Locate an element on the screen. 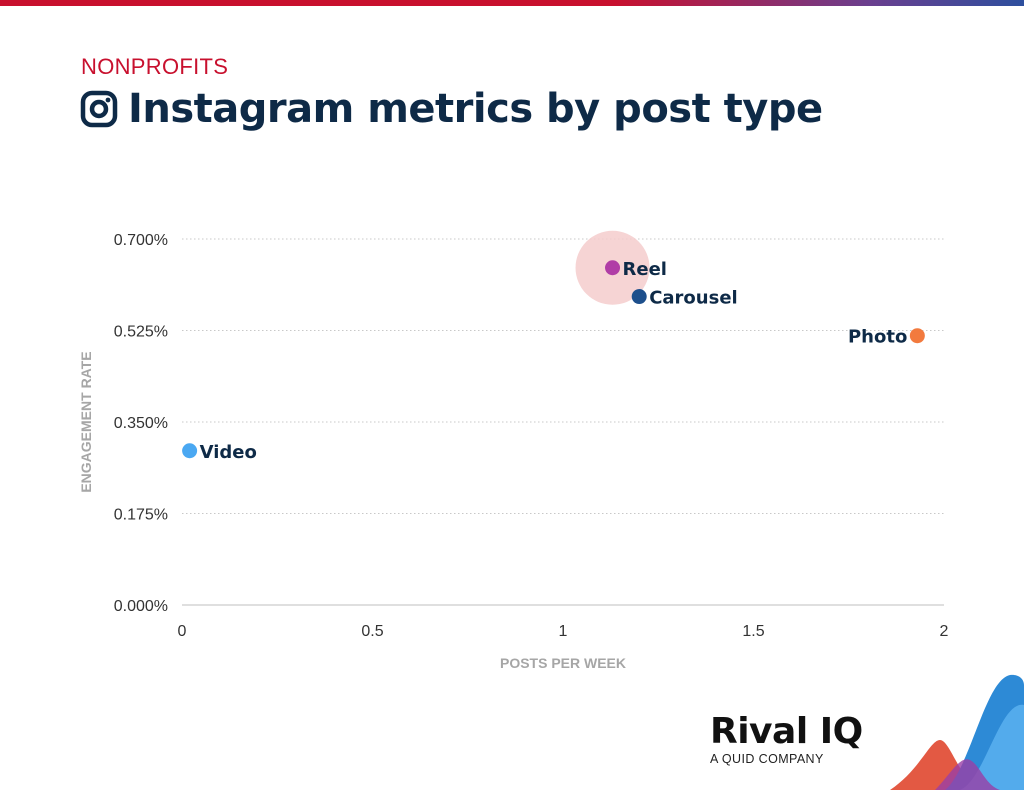 Image resolution: width=1024 pixels, height=790 pixels. x-tick-label: 1.5 is located at coordinates (753, 631).